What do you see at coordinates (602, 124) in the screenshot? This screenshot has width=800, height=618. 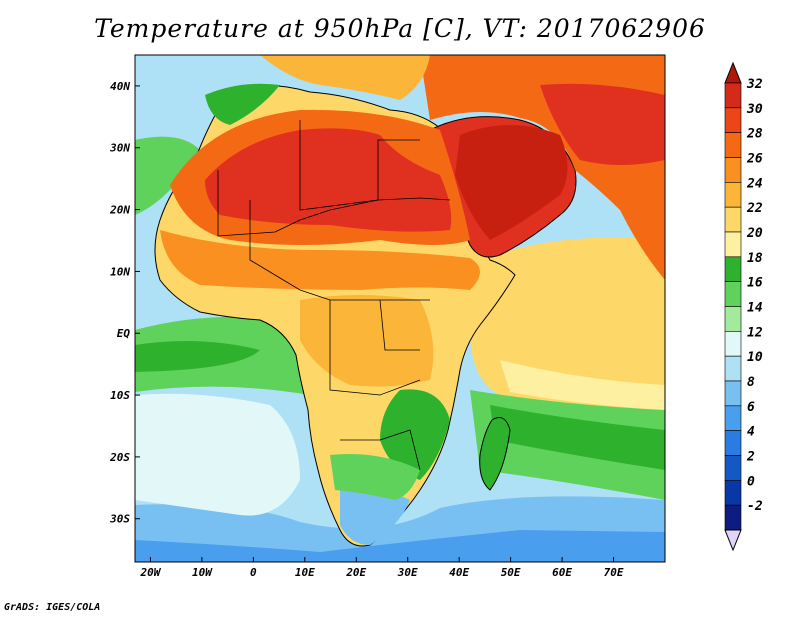 I see `iran-hot` at bounding box center [602, 124].